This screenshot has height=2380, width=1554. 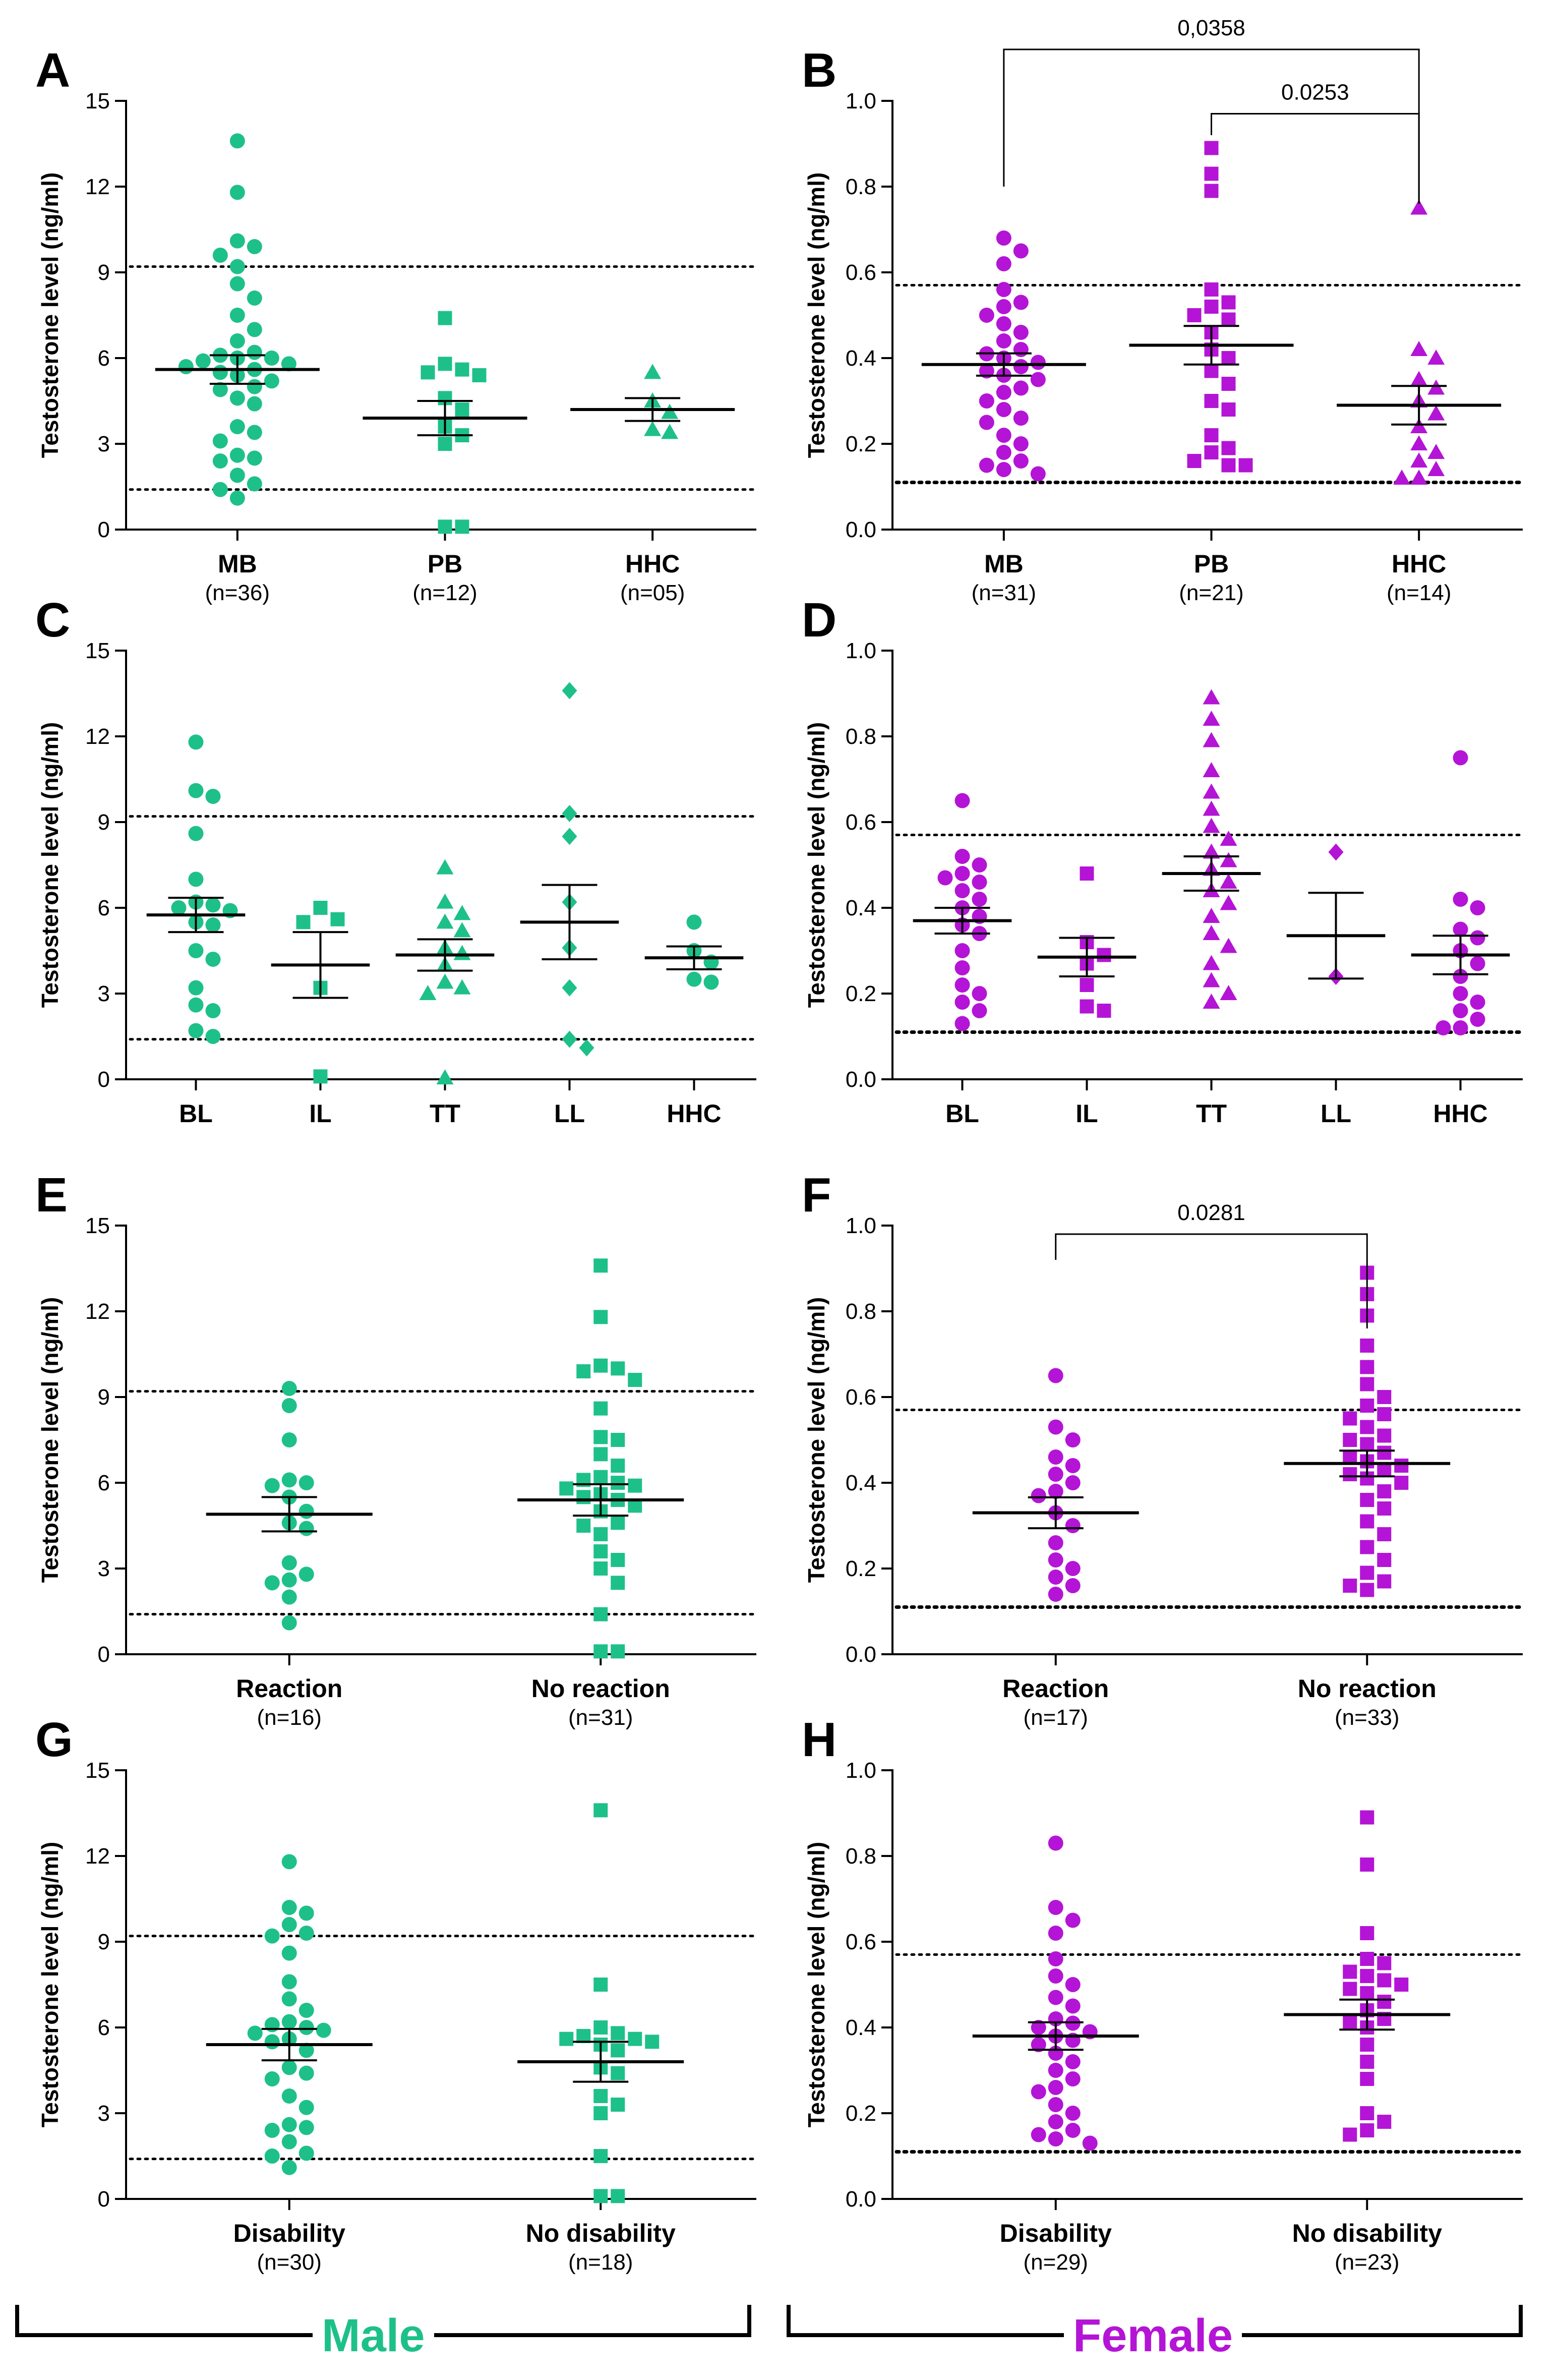 I want to click on panel-h-y-axis-title: Testosterone level (ng/ml), so click(x=816, y=1985).